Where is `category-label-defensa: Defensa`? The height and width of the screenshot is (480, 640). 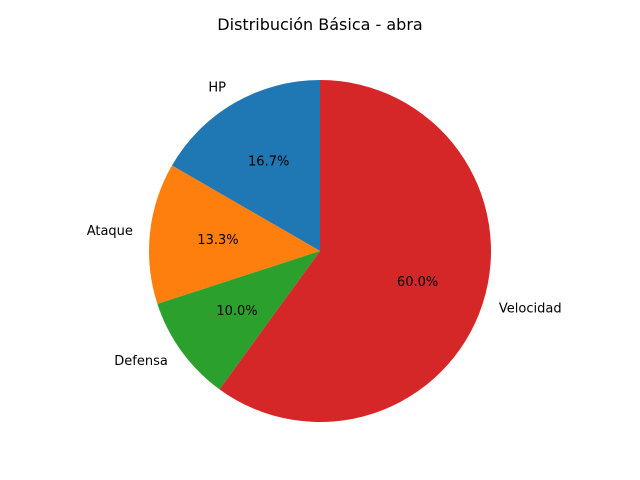 category-label-defensa: Defensa is located at coordinates (141, 361).